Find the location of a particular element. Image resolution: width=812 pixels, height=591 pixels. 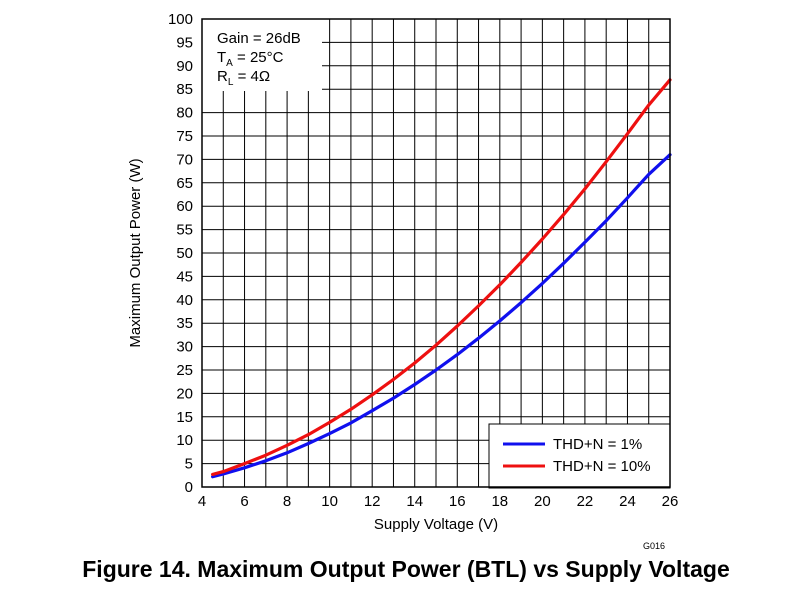

y-tick-label: 90 is located at coordinates (184, 66).